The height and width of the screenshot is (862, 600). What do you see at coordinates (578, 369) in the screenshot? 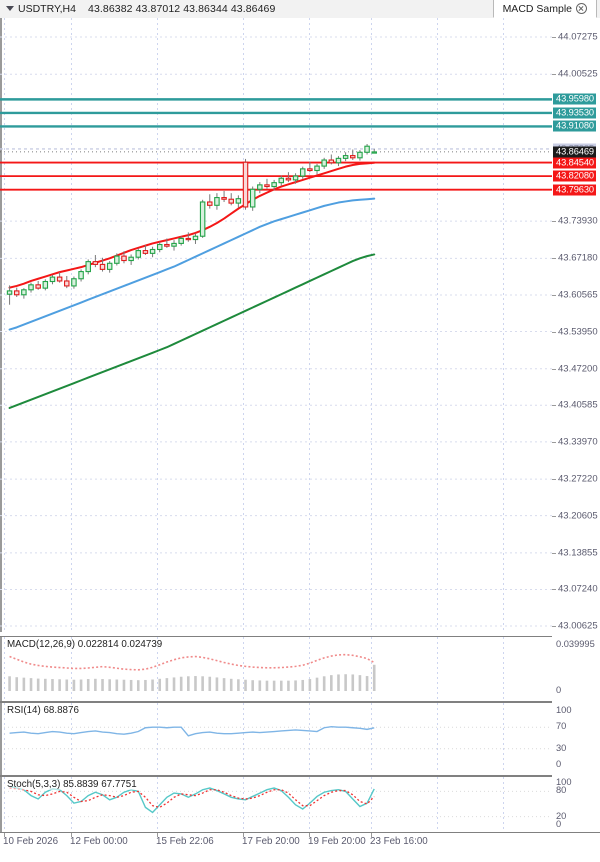
I see `price-axis-tick-label: 43.47200` at bounding box center [578, 369].